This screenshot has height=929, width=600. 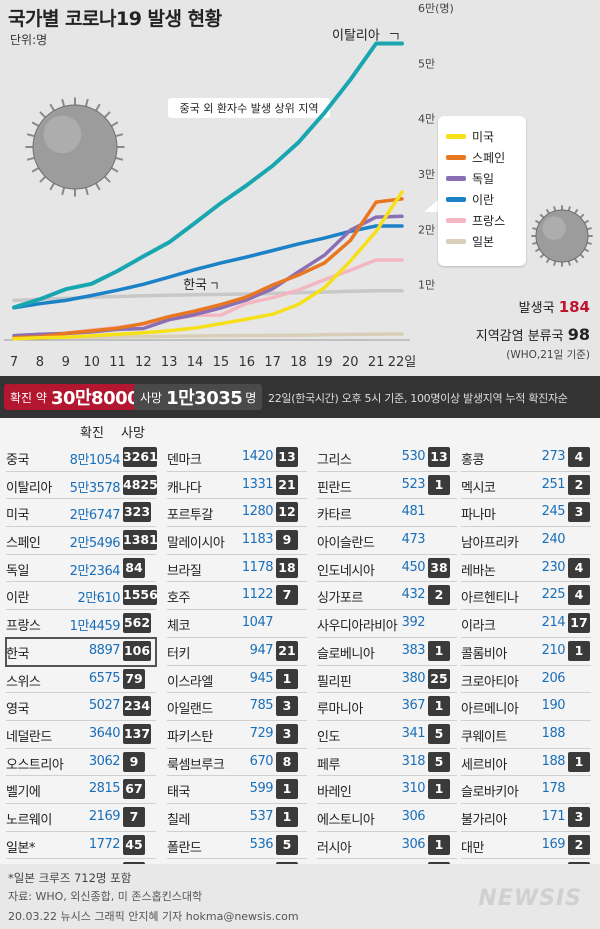 What do you see at coordinates (23, 682) in the screenshot?
I see `country-name: 스위스` at bounding box center [23, 682].